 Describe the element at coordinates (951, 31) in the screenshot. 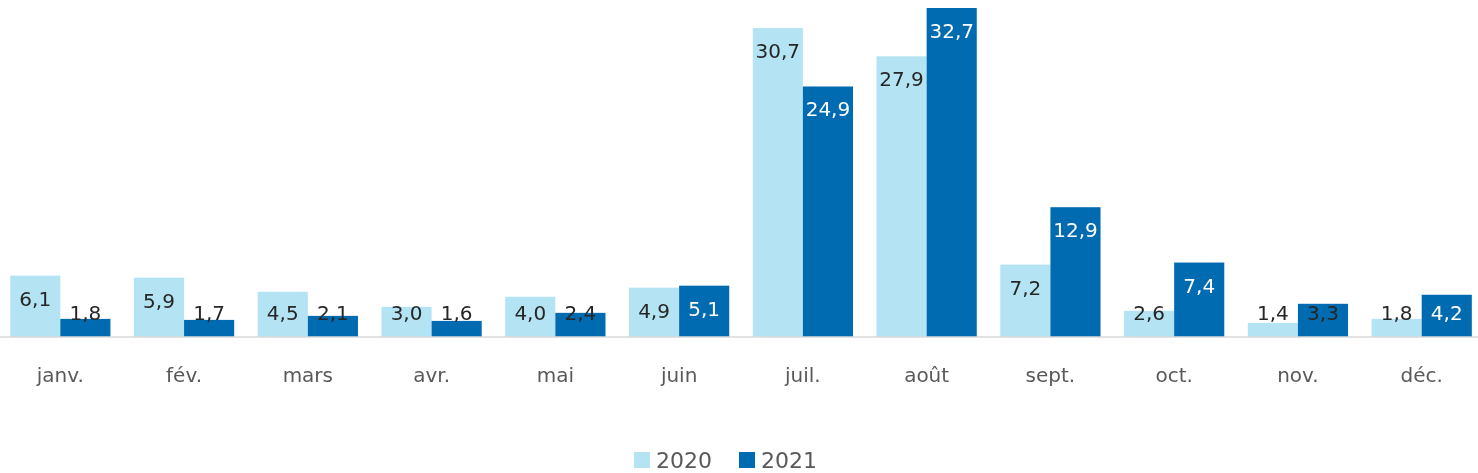

I see `data-label: 32,7` at that location.